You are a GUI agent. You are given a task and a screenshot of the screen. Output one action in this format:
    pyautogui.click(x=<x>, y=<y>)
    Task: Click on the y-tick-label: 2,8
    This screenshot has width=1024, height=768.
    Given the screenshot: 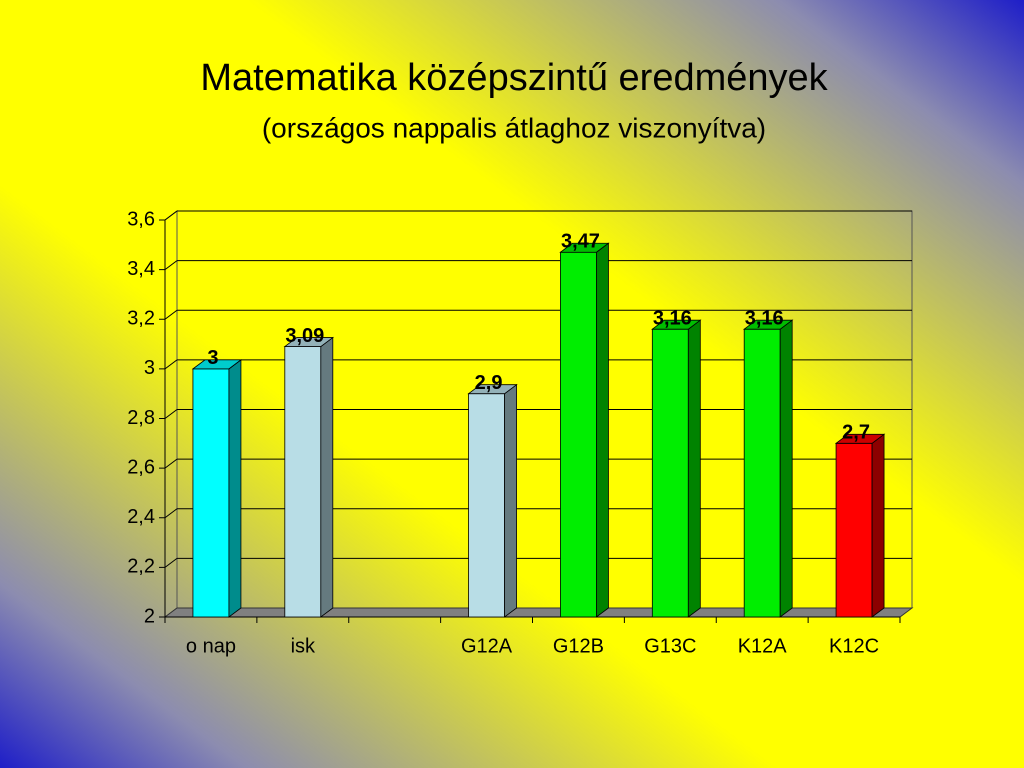 What is the action you would take?
    pyautogui.click(x=141, y=418)
    